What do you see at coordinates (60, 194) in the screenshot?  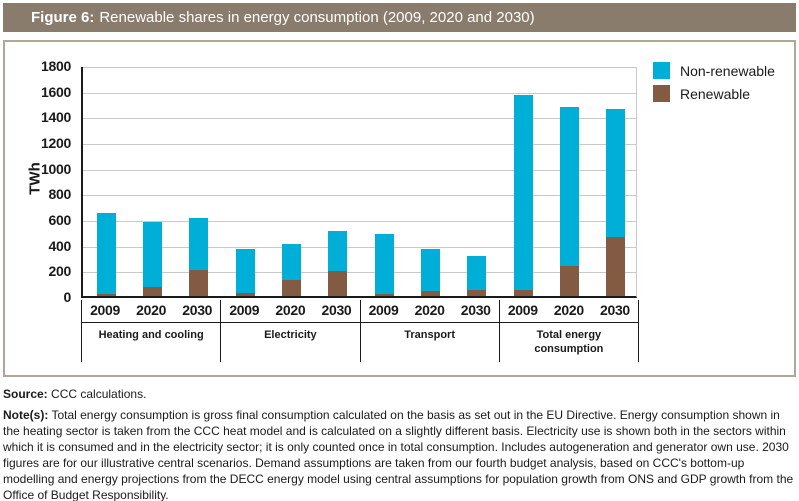 I see `y-tick-label: 800` at bounding box center [60, 194].